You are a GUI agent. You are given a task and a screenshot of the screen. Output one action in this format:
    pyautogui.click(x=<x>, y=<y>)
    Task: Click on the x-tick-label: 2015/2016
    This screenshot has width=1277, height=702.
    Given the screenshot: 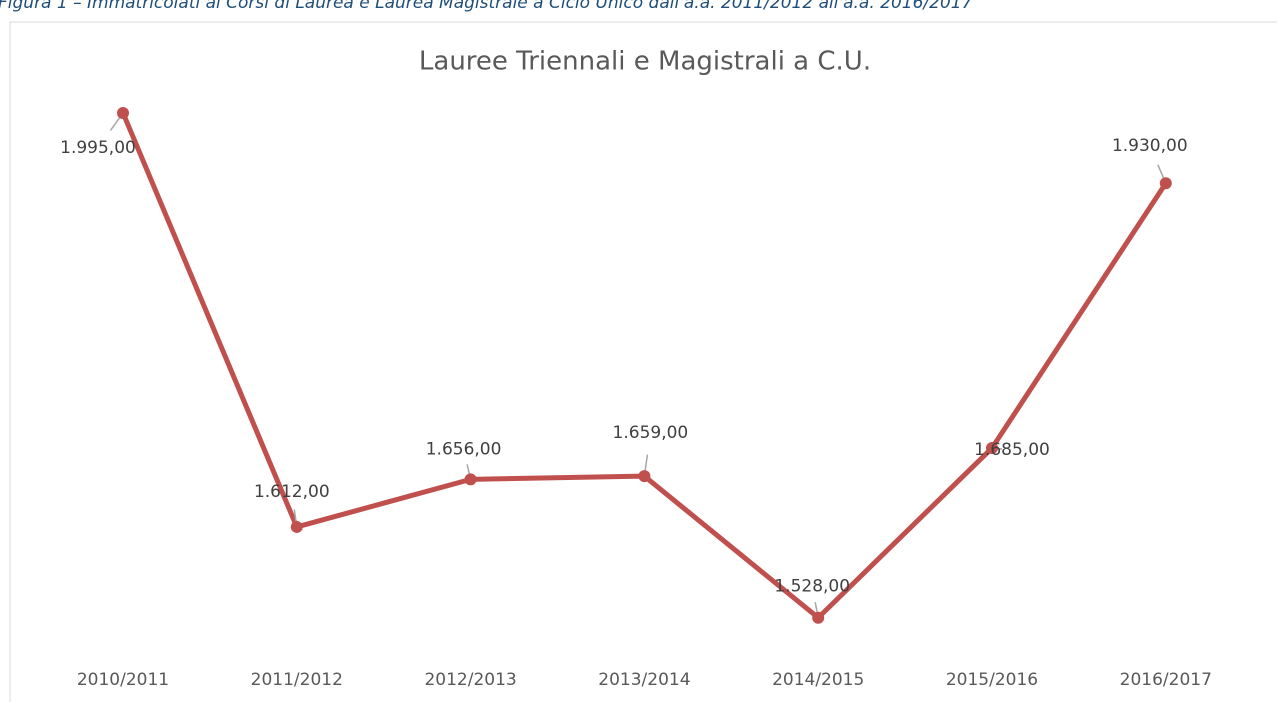 What is the action you would take?
    pyautogui.click(x=992, y=680)
    